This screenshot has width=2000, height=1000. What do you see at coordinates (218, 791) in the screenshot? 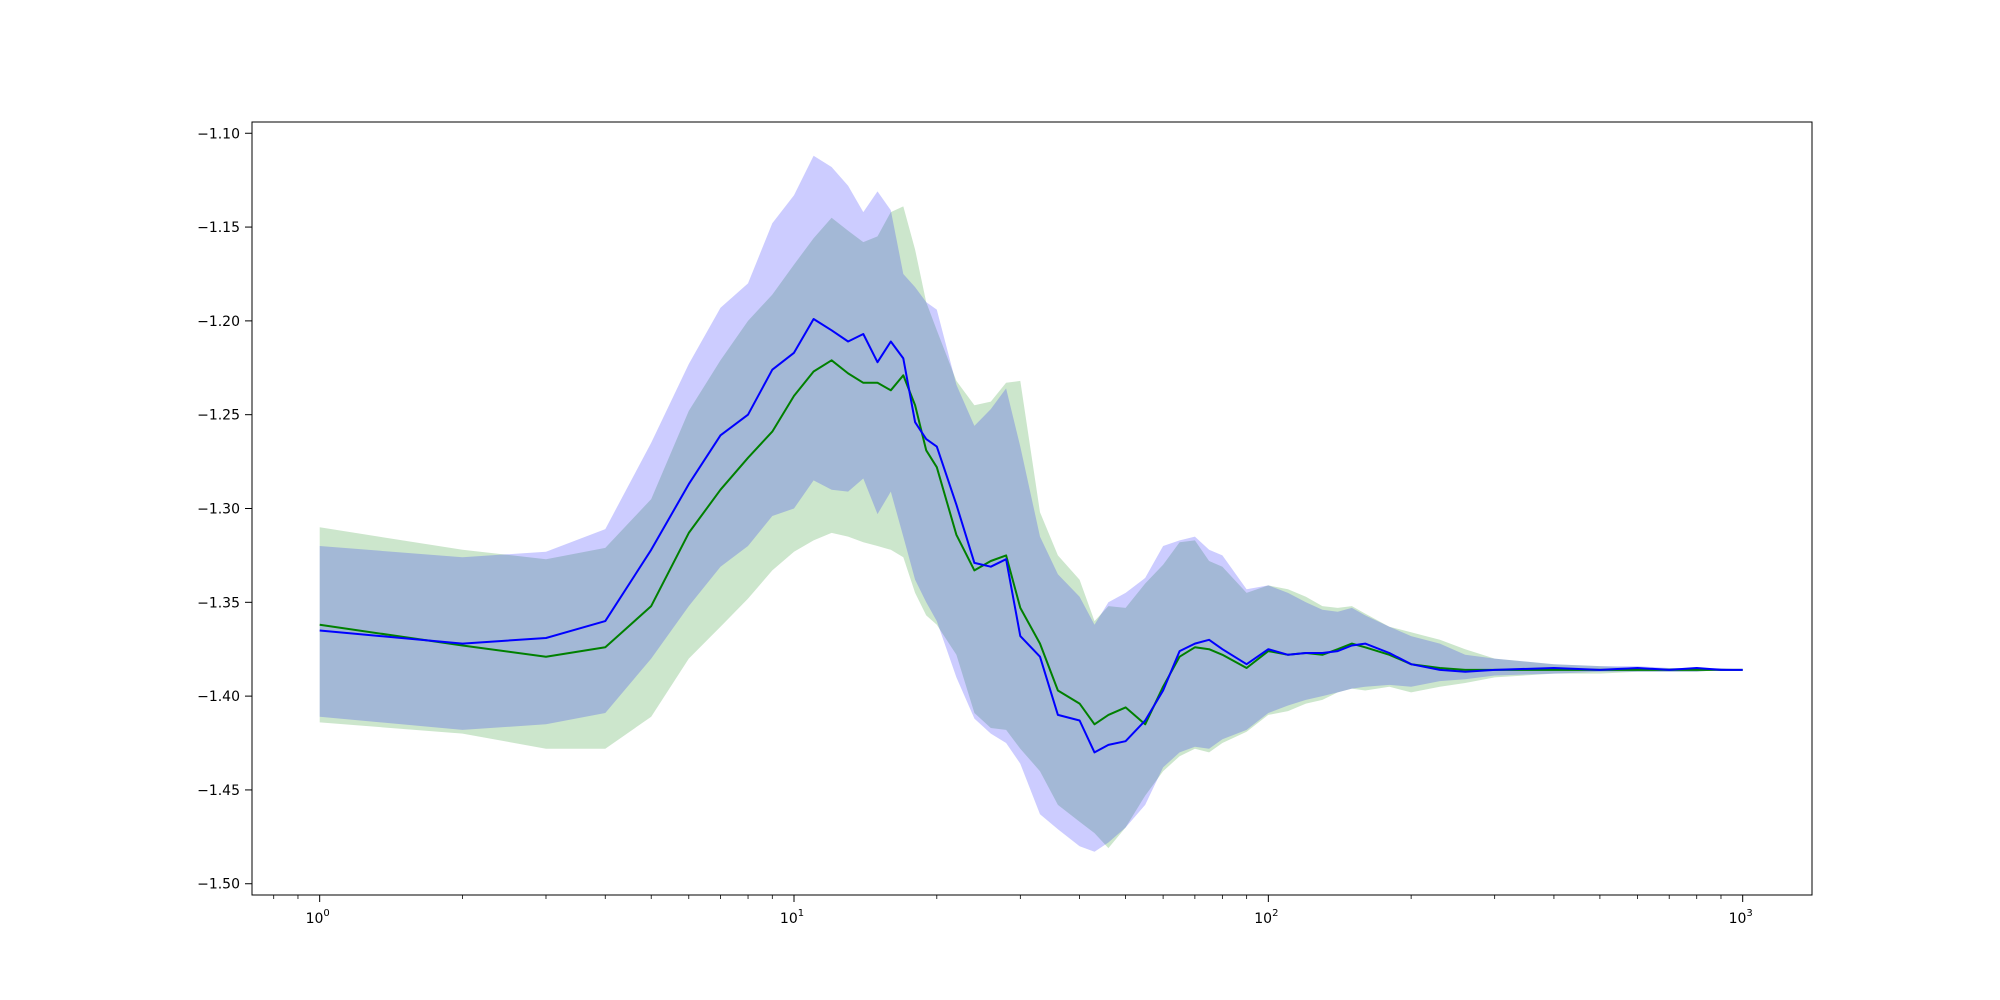
I see `y-tick-label: −1.45` at bounding box center [218, 791].